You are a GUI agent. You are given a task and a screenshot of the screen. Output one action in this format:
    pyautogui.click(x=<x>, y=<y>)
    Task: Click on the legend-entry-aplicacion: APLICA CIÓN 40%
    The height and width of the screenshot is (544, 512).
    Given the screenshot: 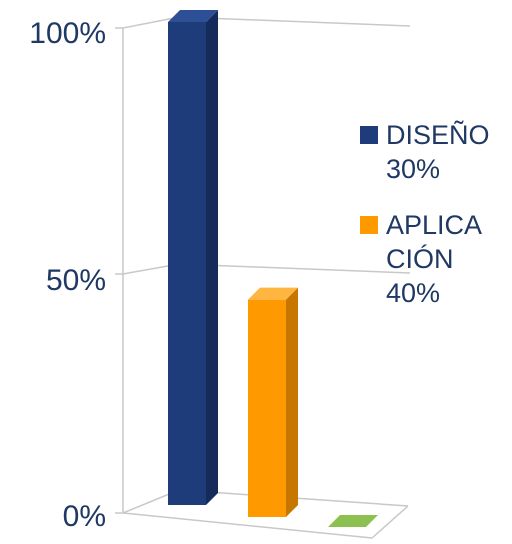 What is the action you would take?
    pyautogui.click(x=435, y=259)
    